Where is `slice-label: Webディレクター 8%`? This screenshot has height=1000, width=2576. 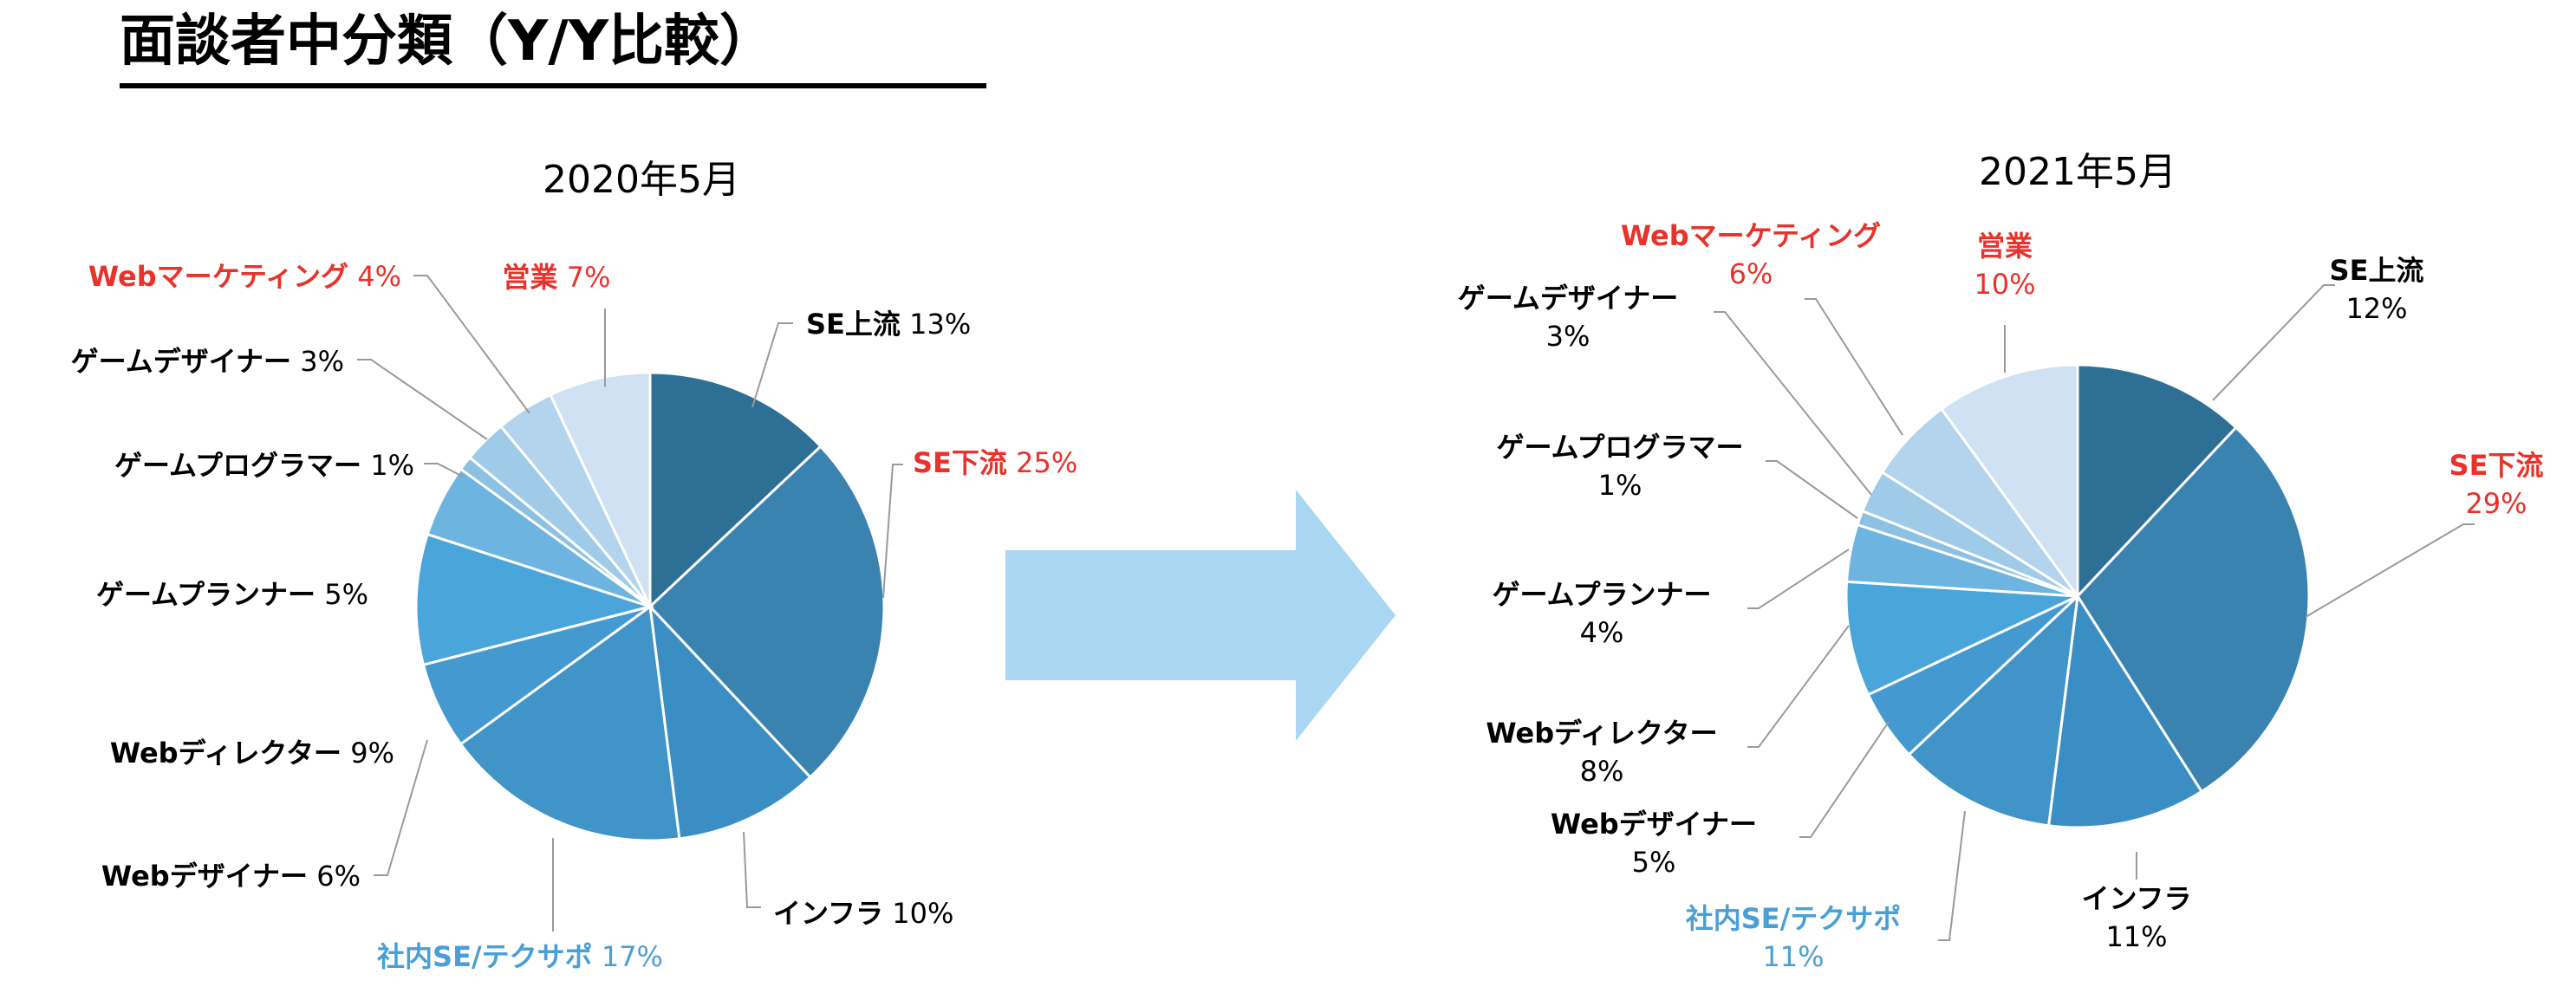 slice-label: Webディレクター 8% is located at coordinates (1601, 752).